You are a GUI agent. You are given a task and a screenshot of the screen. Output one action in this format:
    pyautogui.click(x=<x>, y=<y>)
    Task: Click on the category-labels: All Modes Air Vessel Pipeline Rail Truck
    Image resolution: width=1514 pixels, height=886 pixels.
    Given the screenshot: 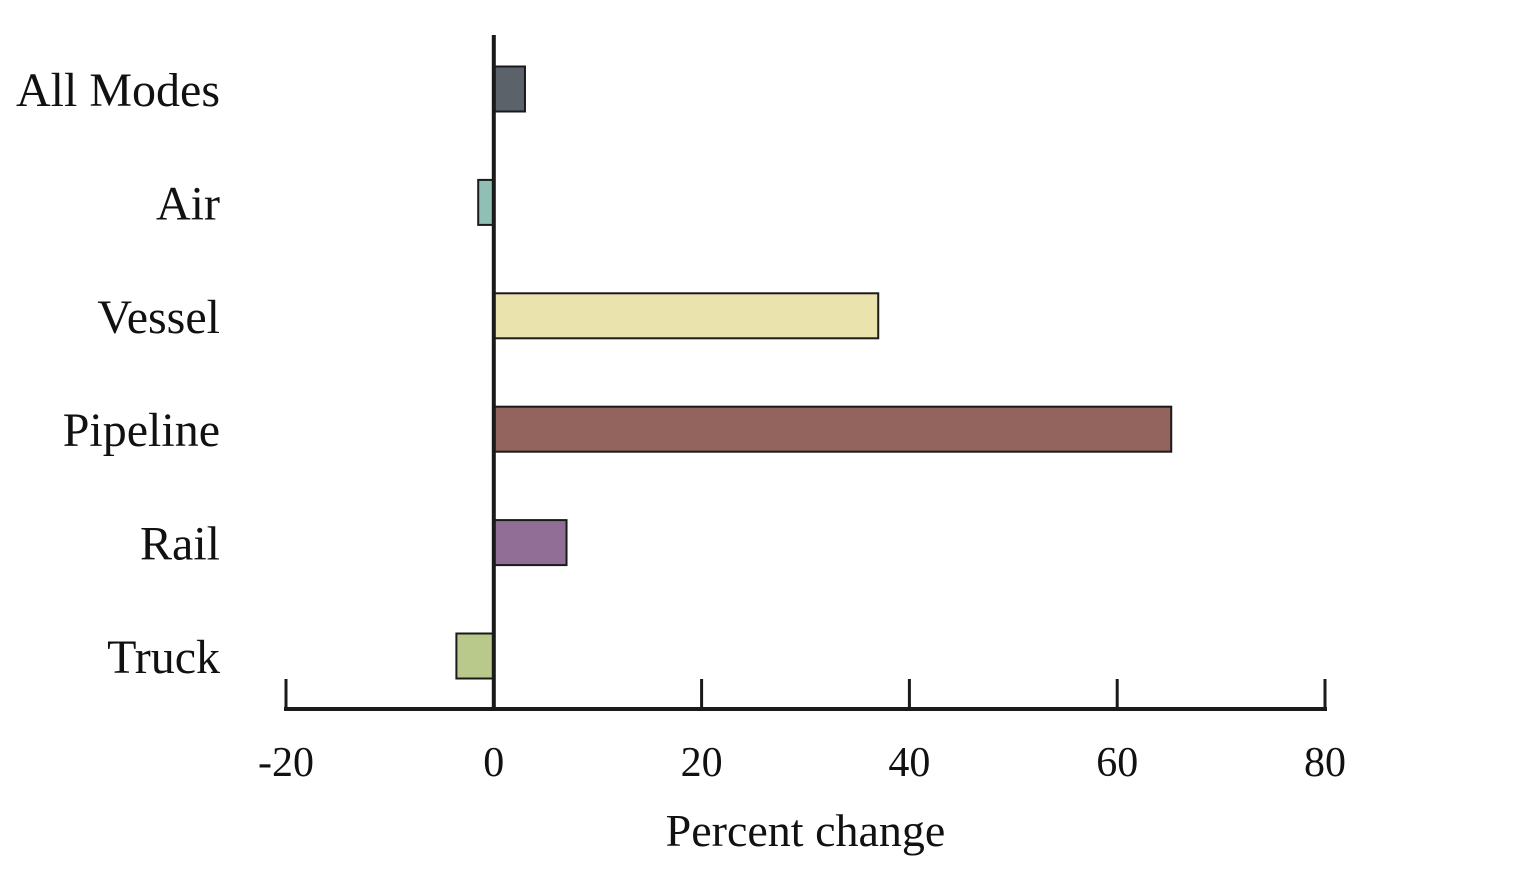 What is the action you would take?
    pyautogui.click(x=118, y=374)
    